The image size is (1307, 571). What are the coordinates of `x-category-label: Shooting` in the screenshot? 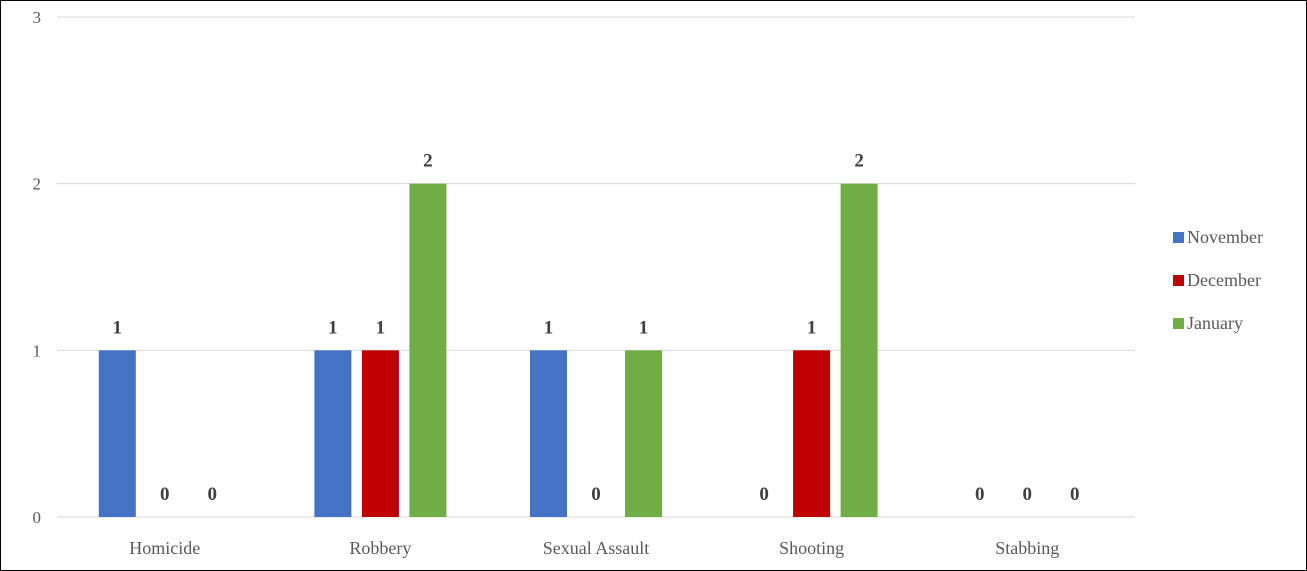 It's located at (811, 548).